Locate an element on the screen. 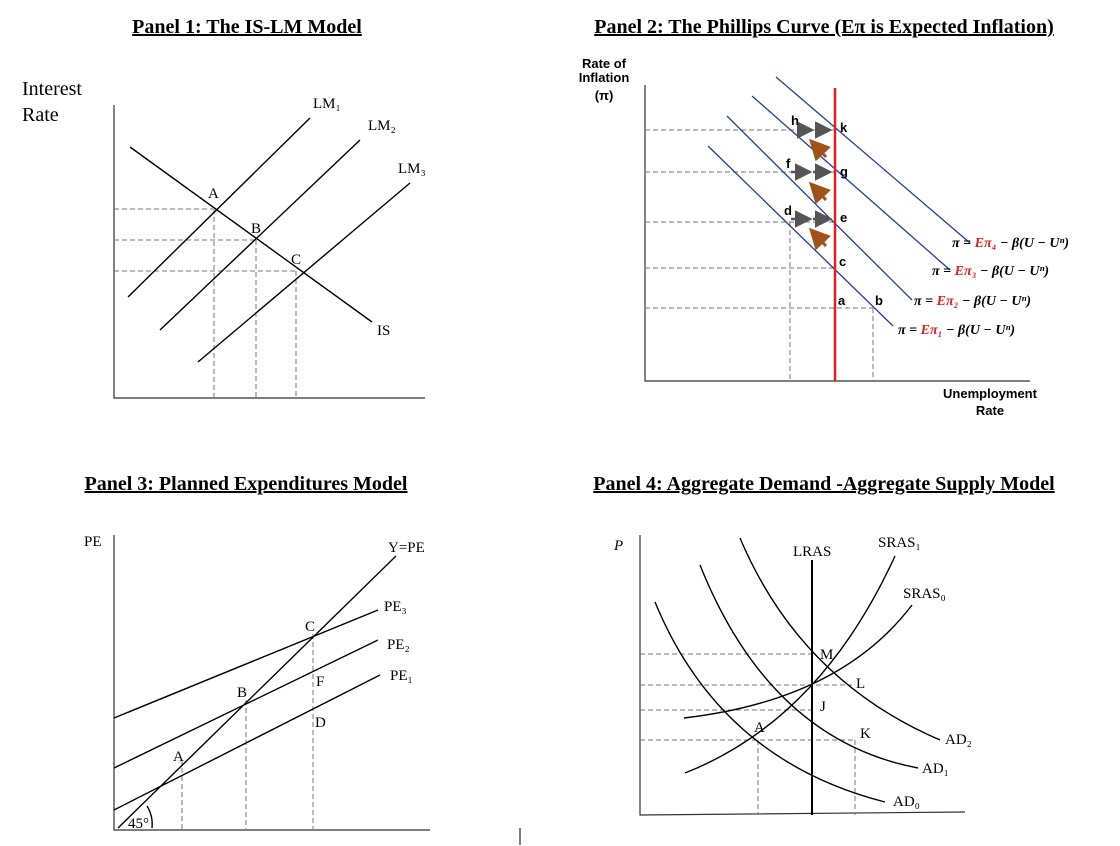  axis-label: PE is located at coordinates (93, 542).